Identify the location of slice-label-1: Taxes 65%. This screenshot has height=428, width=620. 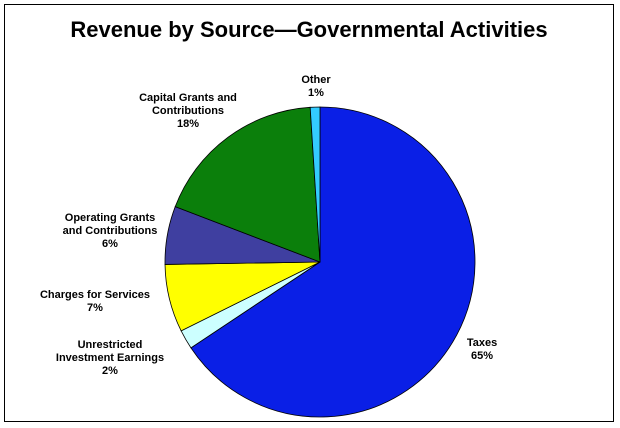
(482, 349).